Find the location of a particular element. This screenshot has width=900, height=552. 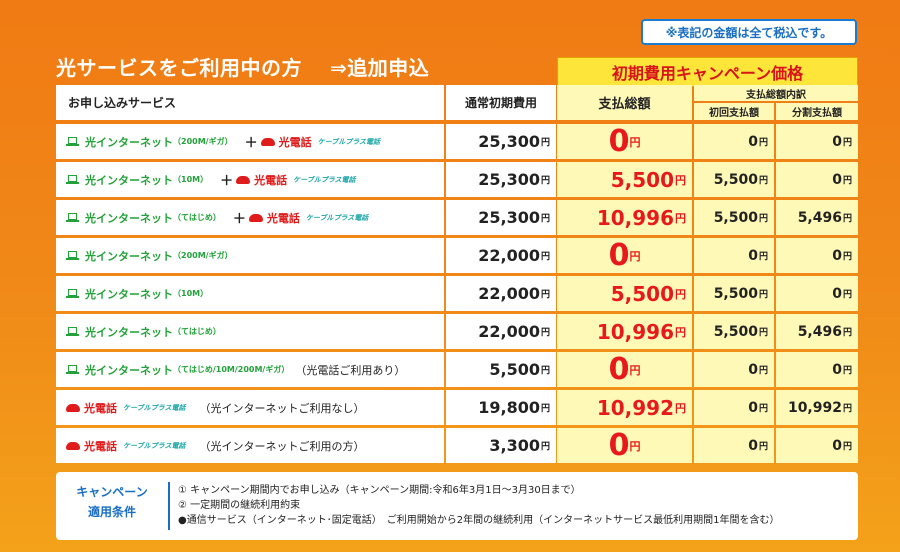

headline-arrow: ⇒追加申込 is located at coordinates (380, 68).